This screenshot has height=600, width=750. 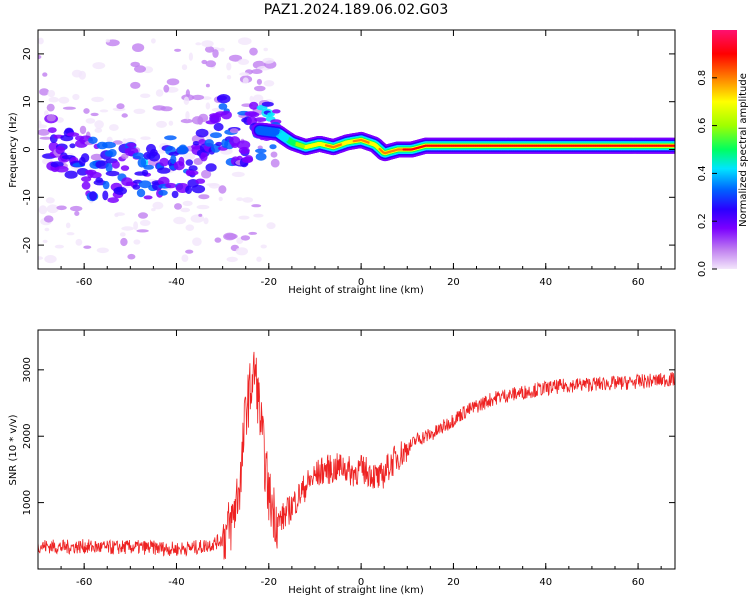 What do you see at coordinates (176, 582) in the screenshot?
I see `x-tick-label: -40` at bounding box center [176, 582].